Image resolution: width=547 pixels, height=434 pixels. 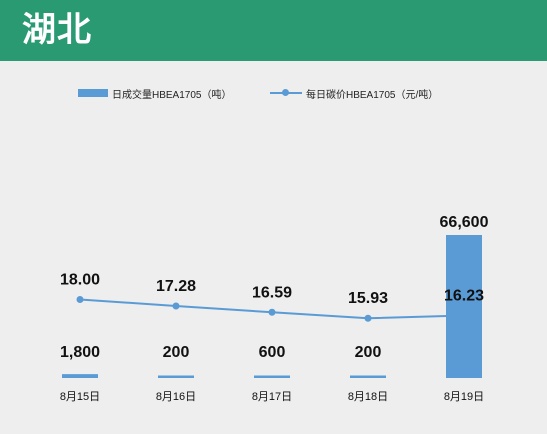 I want to click on bar-value-label-2: 200, so click(x=176, y=352).